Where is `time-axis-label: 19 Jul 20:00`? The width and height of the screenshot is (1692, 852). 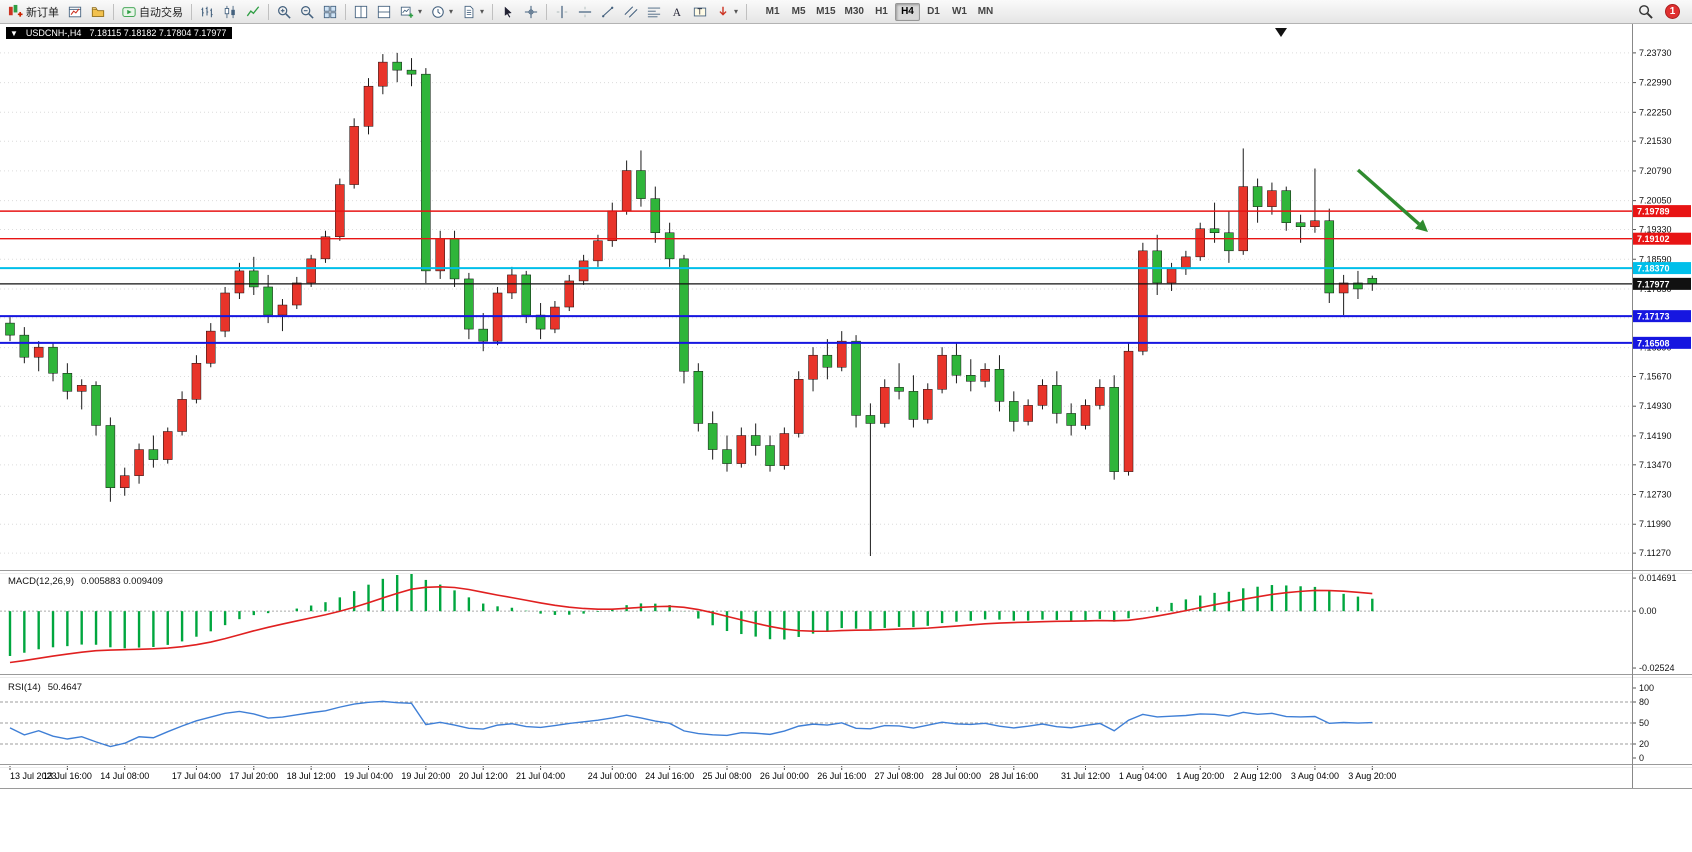 time-axis-label: 19 Jul 20:00 is located at coordinates (425, 776).